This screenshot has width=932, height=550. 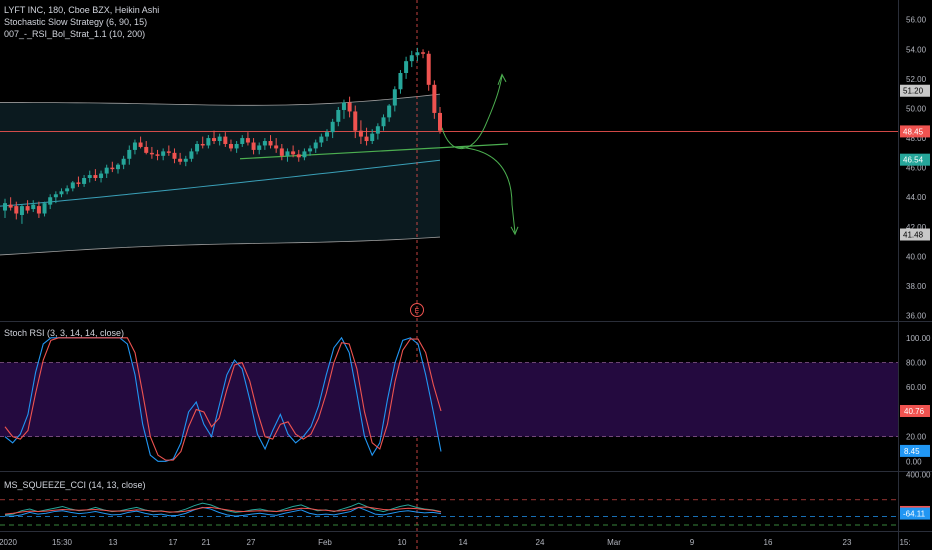 I want to click on price-badge-label: 48.45, so click(x=913, y=131).